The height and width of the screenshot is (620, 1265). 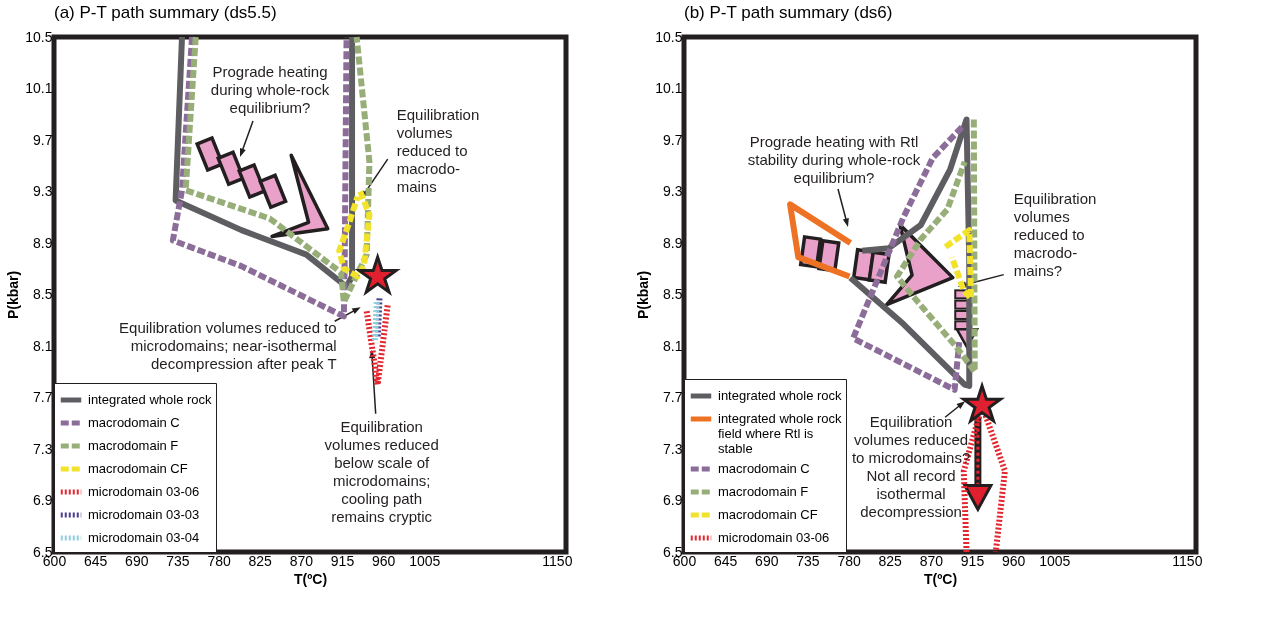 I want to click on annotation: Equilibration volumes reduced to microdomains? Not all record isothermal decompression, so click(x=911, y=467).